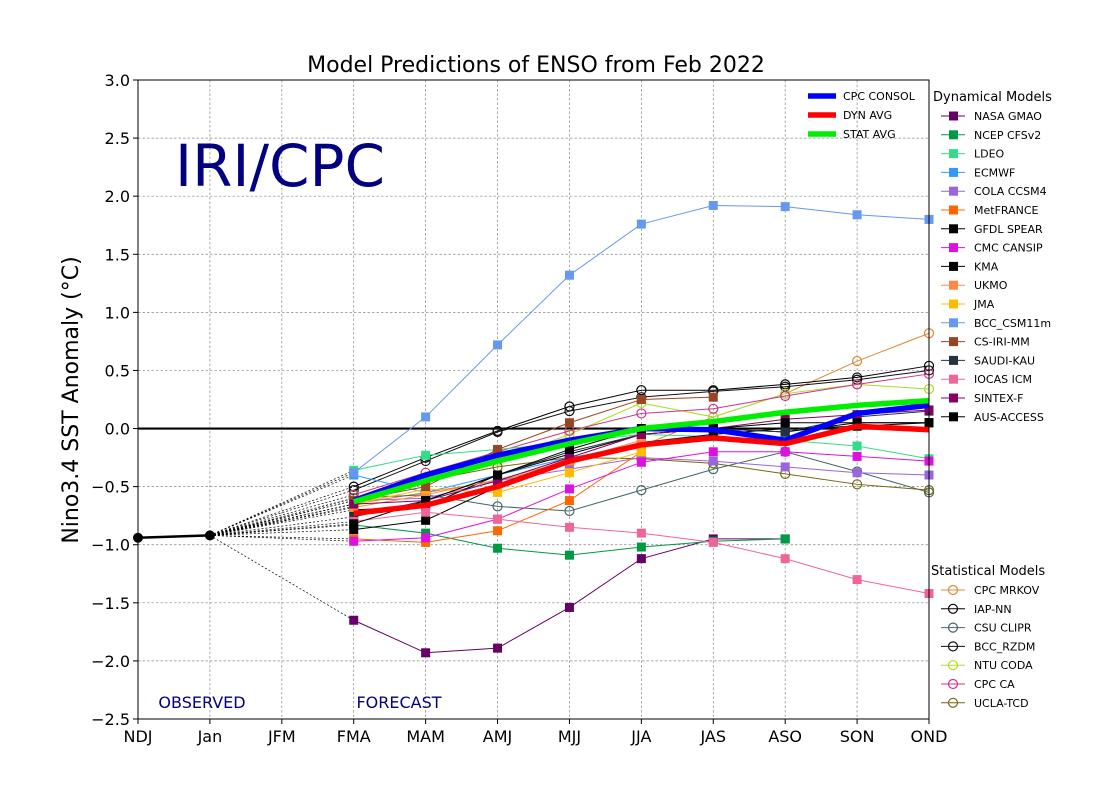  Describe the element at coordinates (110, 487) in the screenshot. I see `y-tick-label: −0.5` at that location.